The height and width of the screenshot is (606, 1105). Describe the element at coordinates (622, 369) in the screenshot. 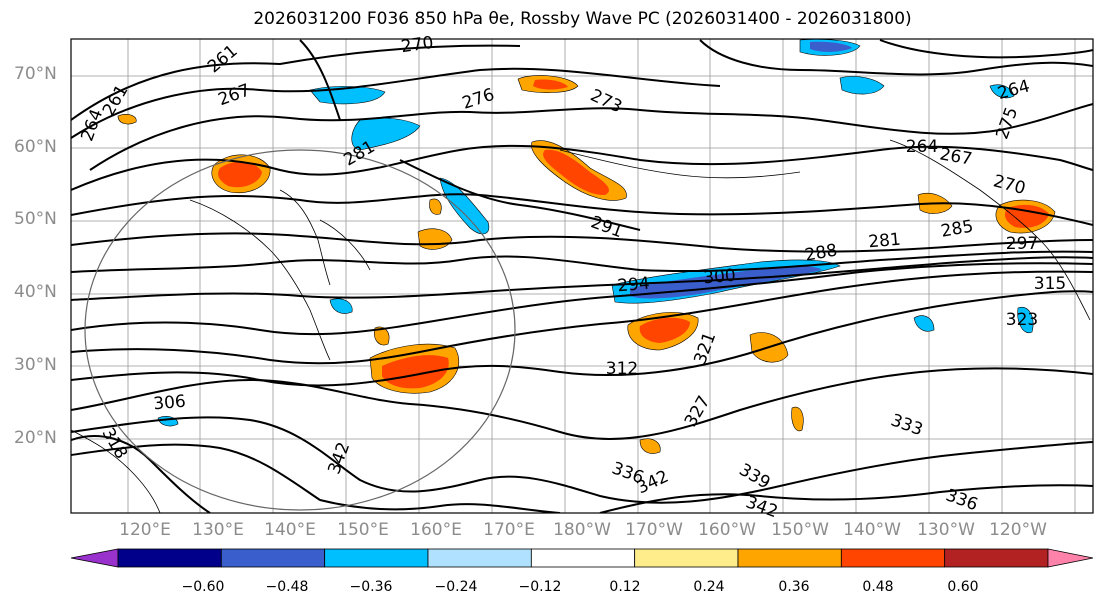

I see `contour-label: 312` at that location.